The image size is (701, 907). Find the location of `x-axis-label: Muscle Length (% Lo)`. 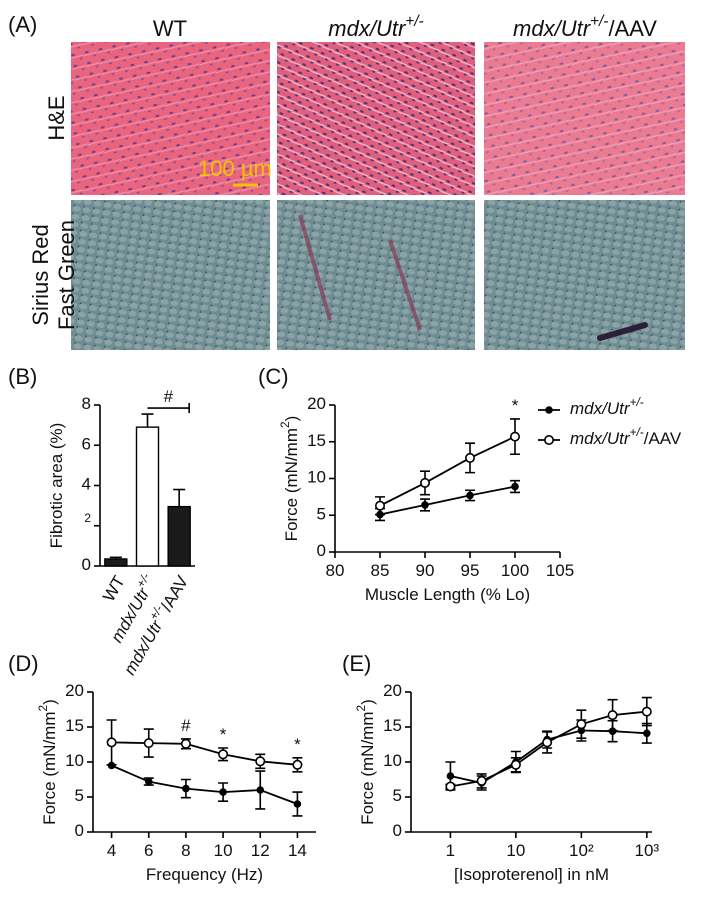

x-axis-label: Muscle Length (% Lo) is located at coordinates (447, 594).